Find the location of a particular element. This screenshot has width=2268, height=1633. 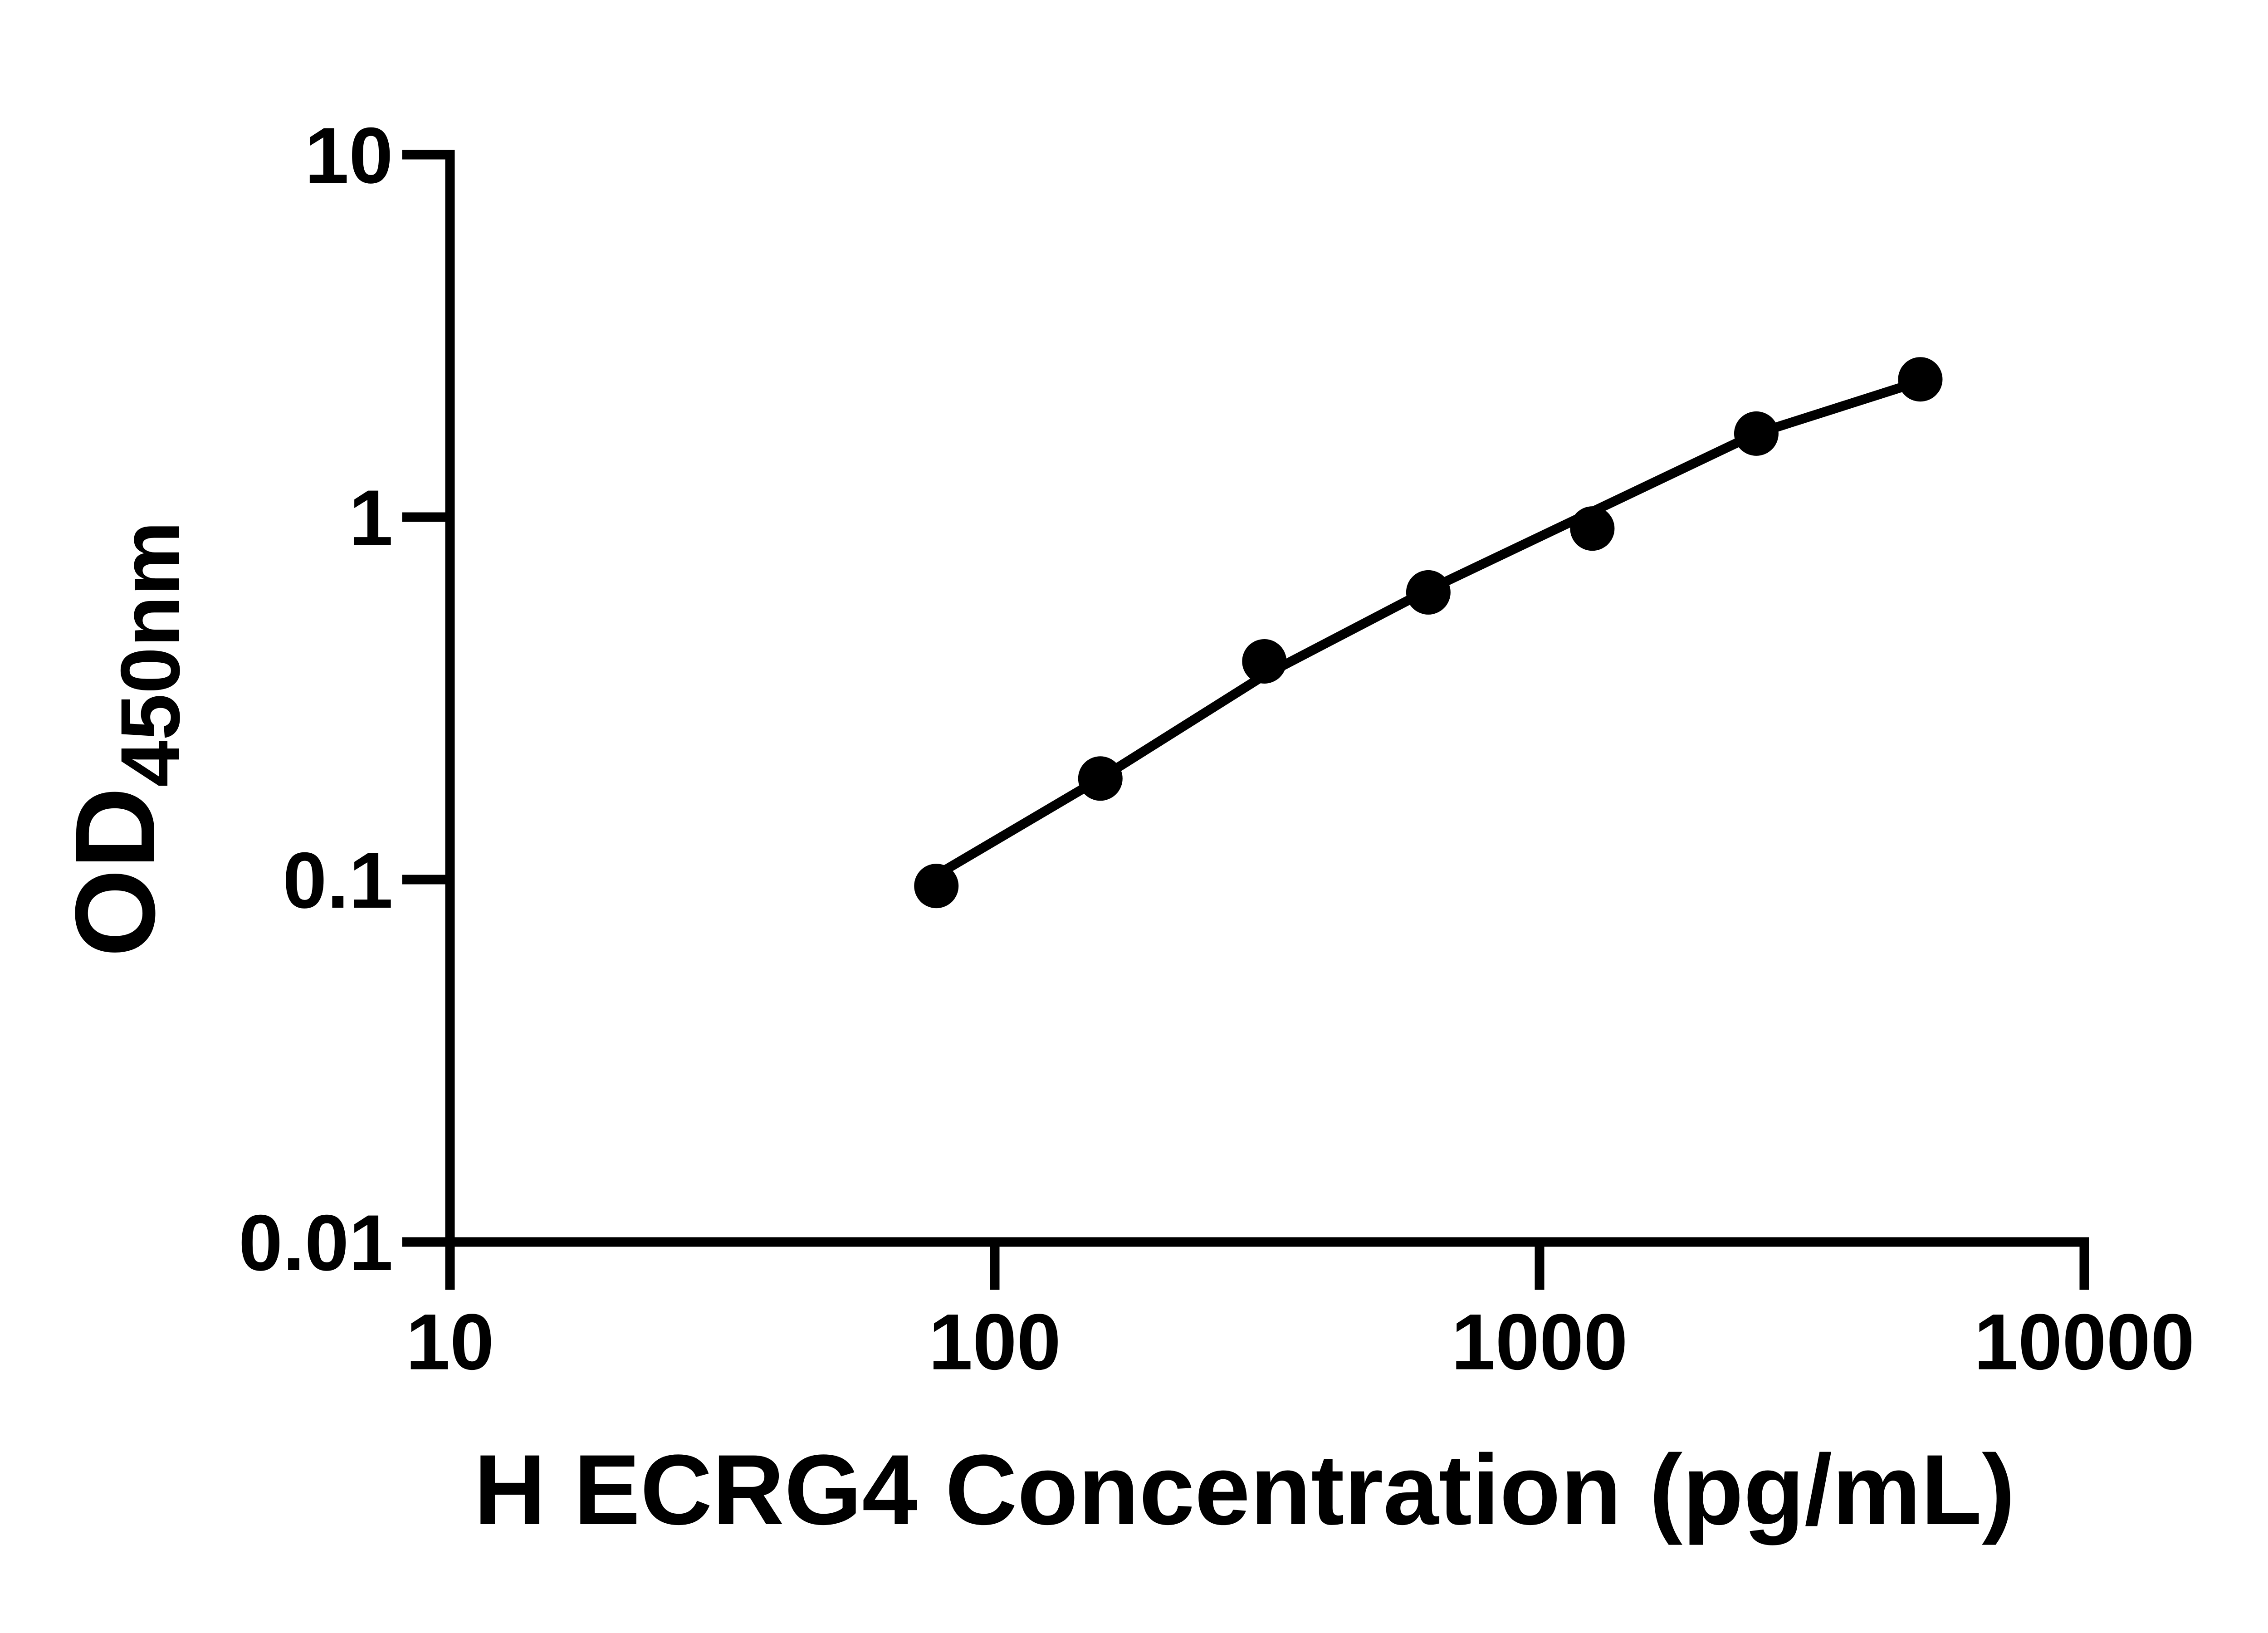

x-tick-label: 10 is located at coordinates (450, 1342).